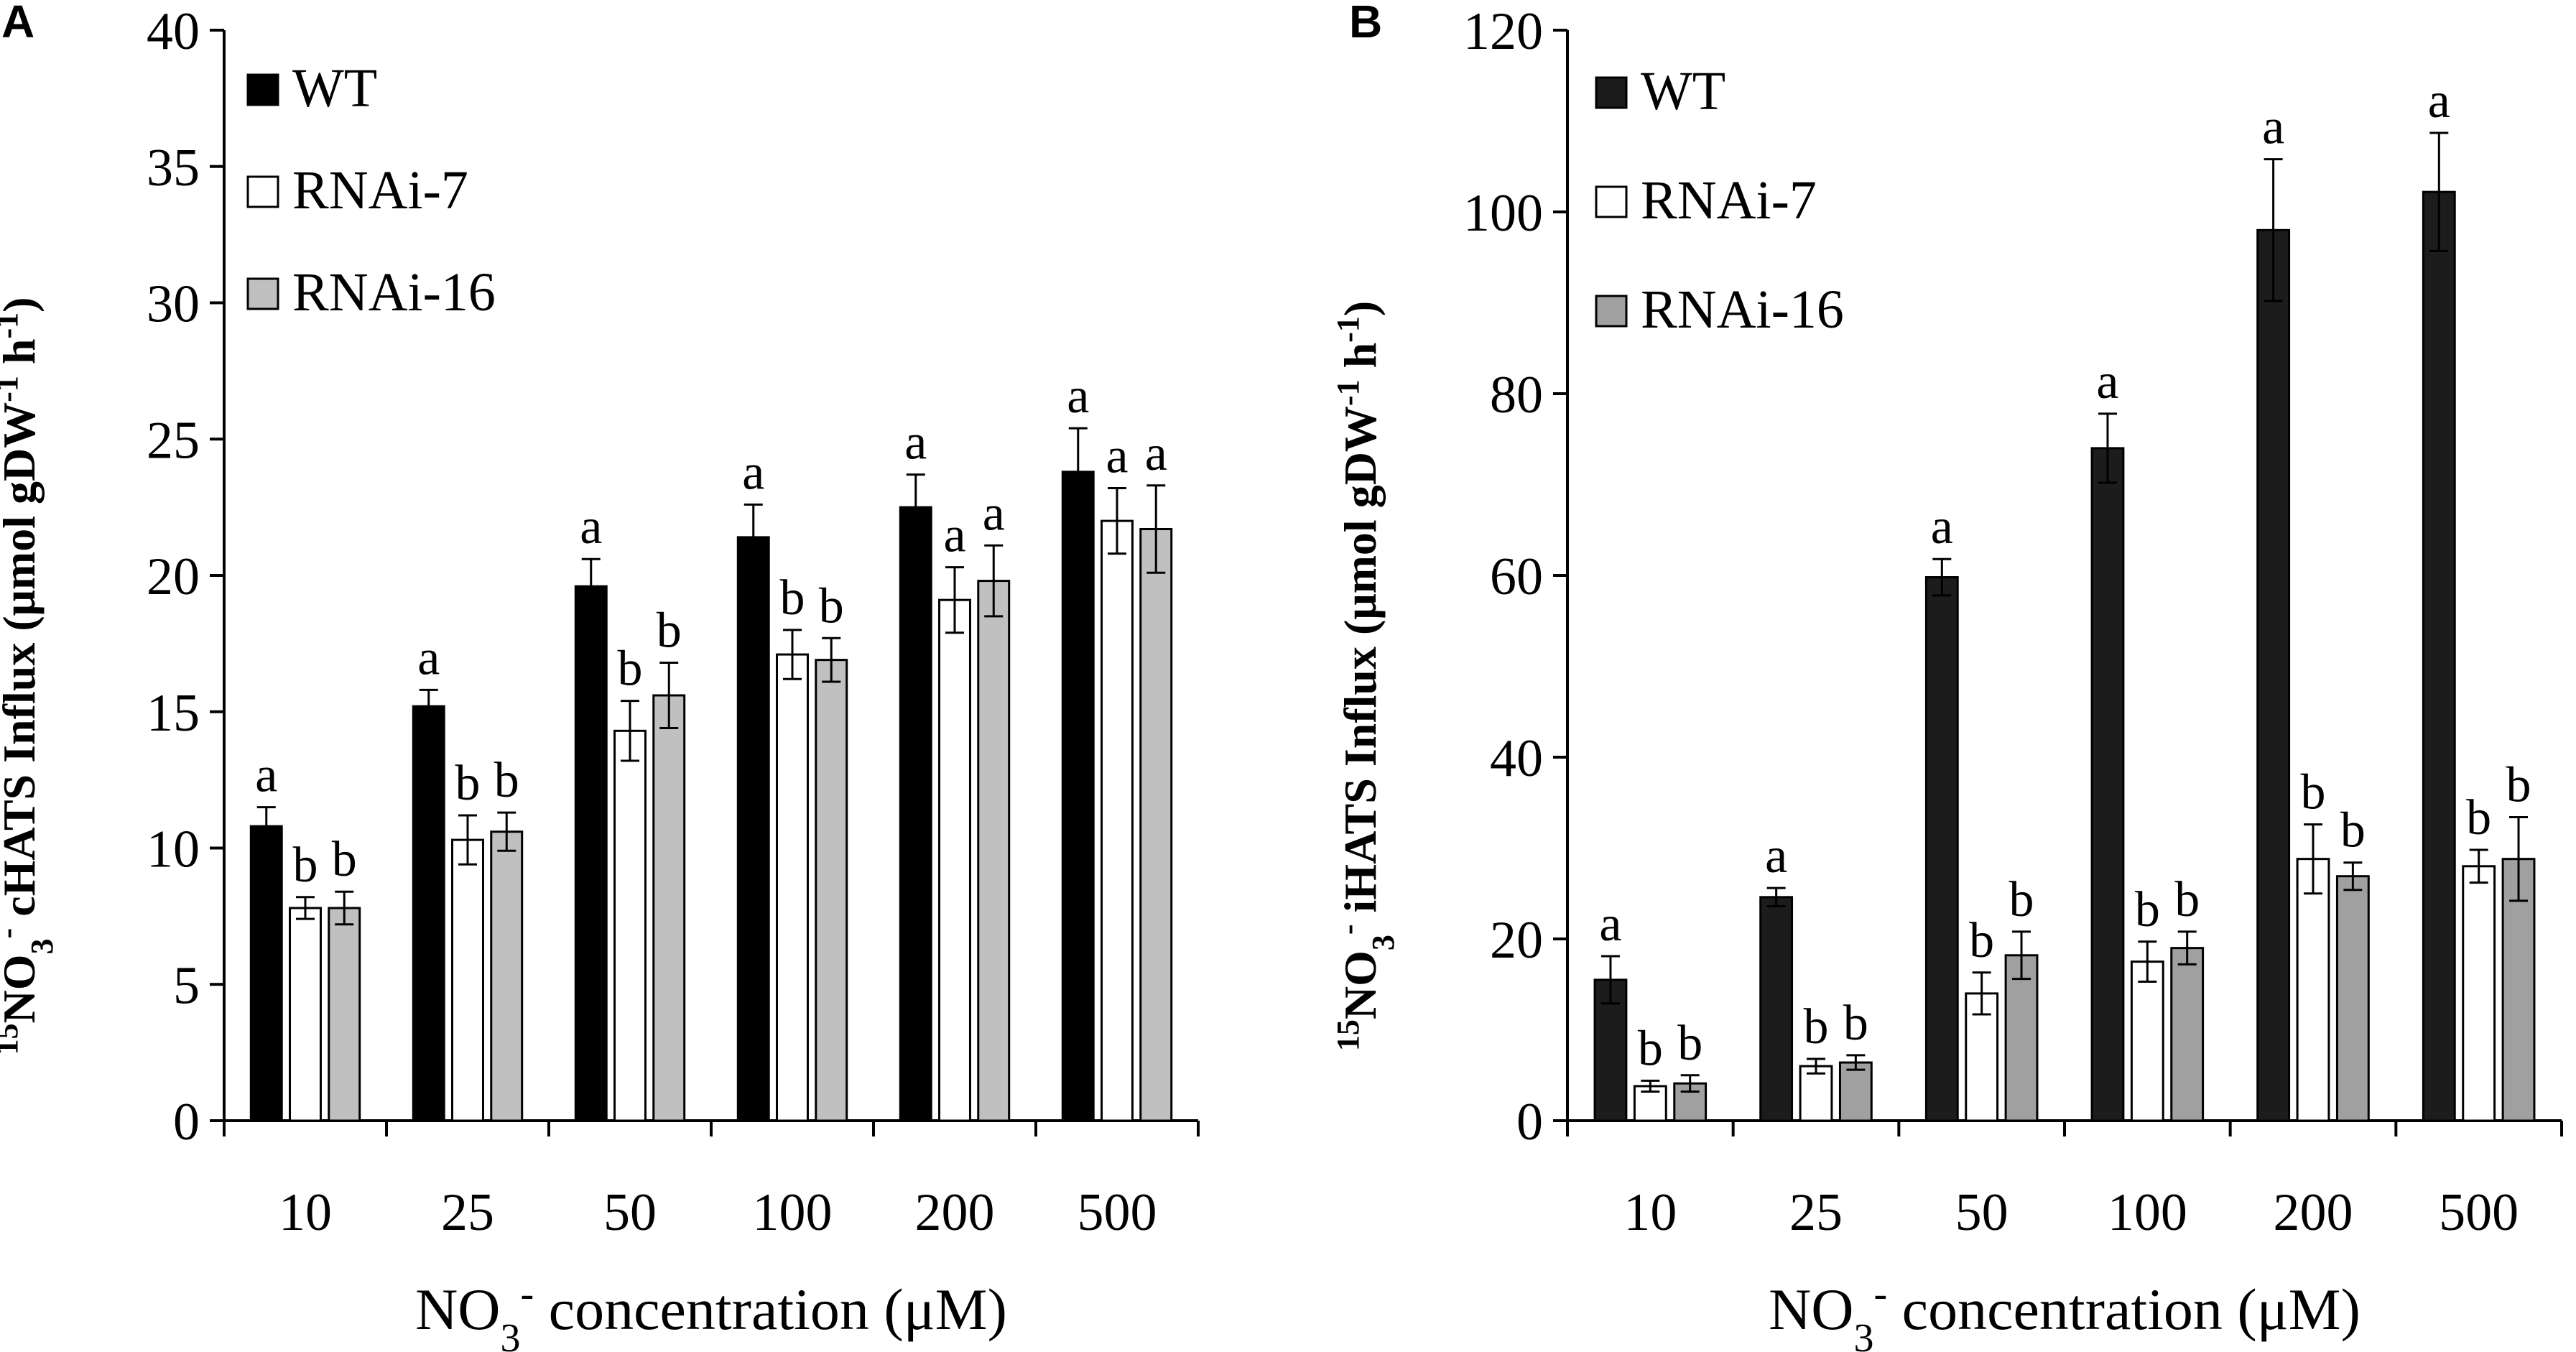 The image size is (2576, 1352). Describe the element at coordinates (1360, 665) in the screenshot. I see `y-label-rest: iHATS Influx (μmol gDW` at that location.